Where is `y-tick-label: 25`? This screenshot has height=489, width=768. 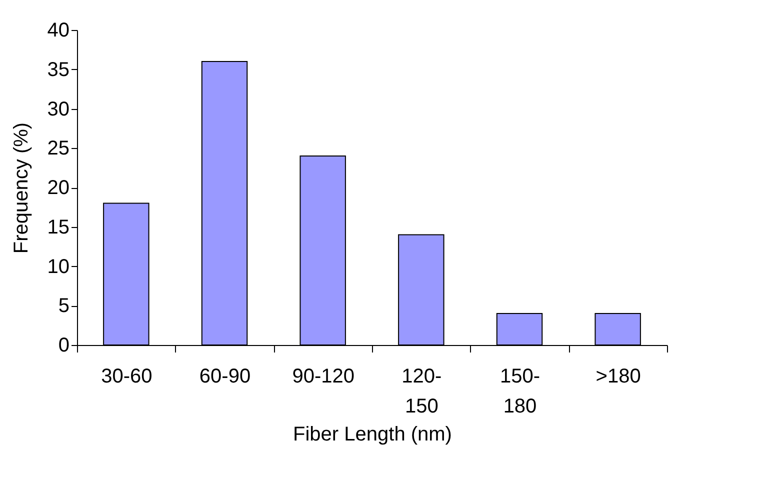 y-tick-label: 25 is located at coordinates (58, 149).